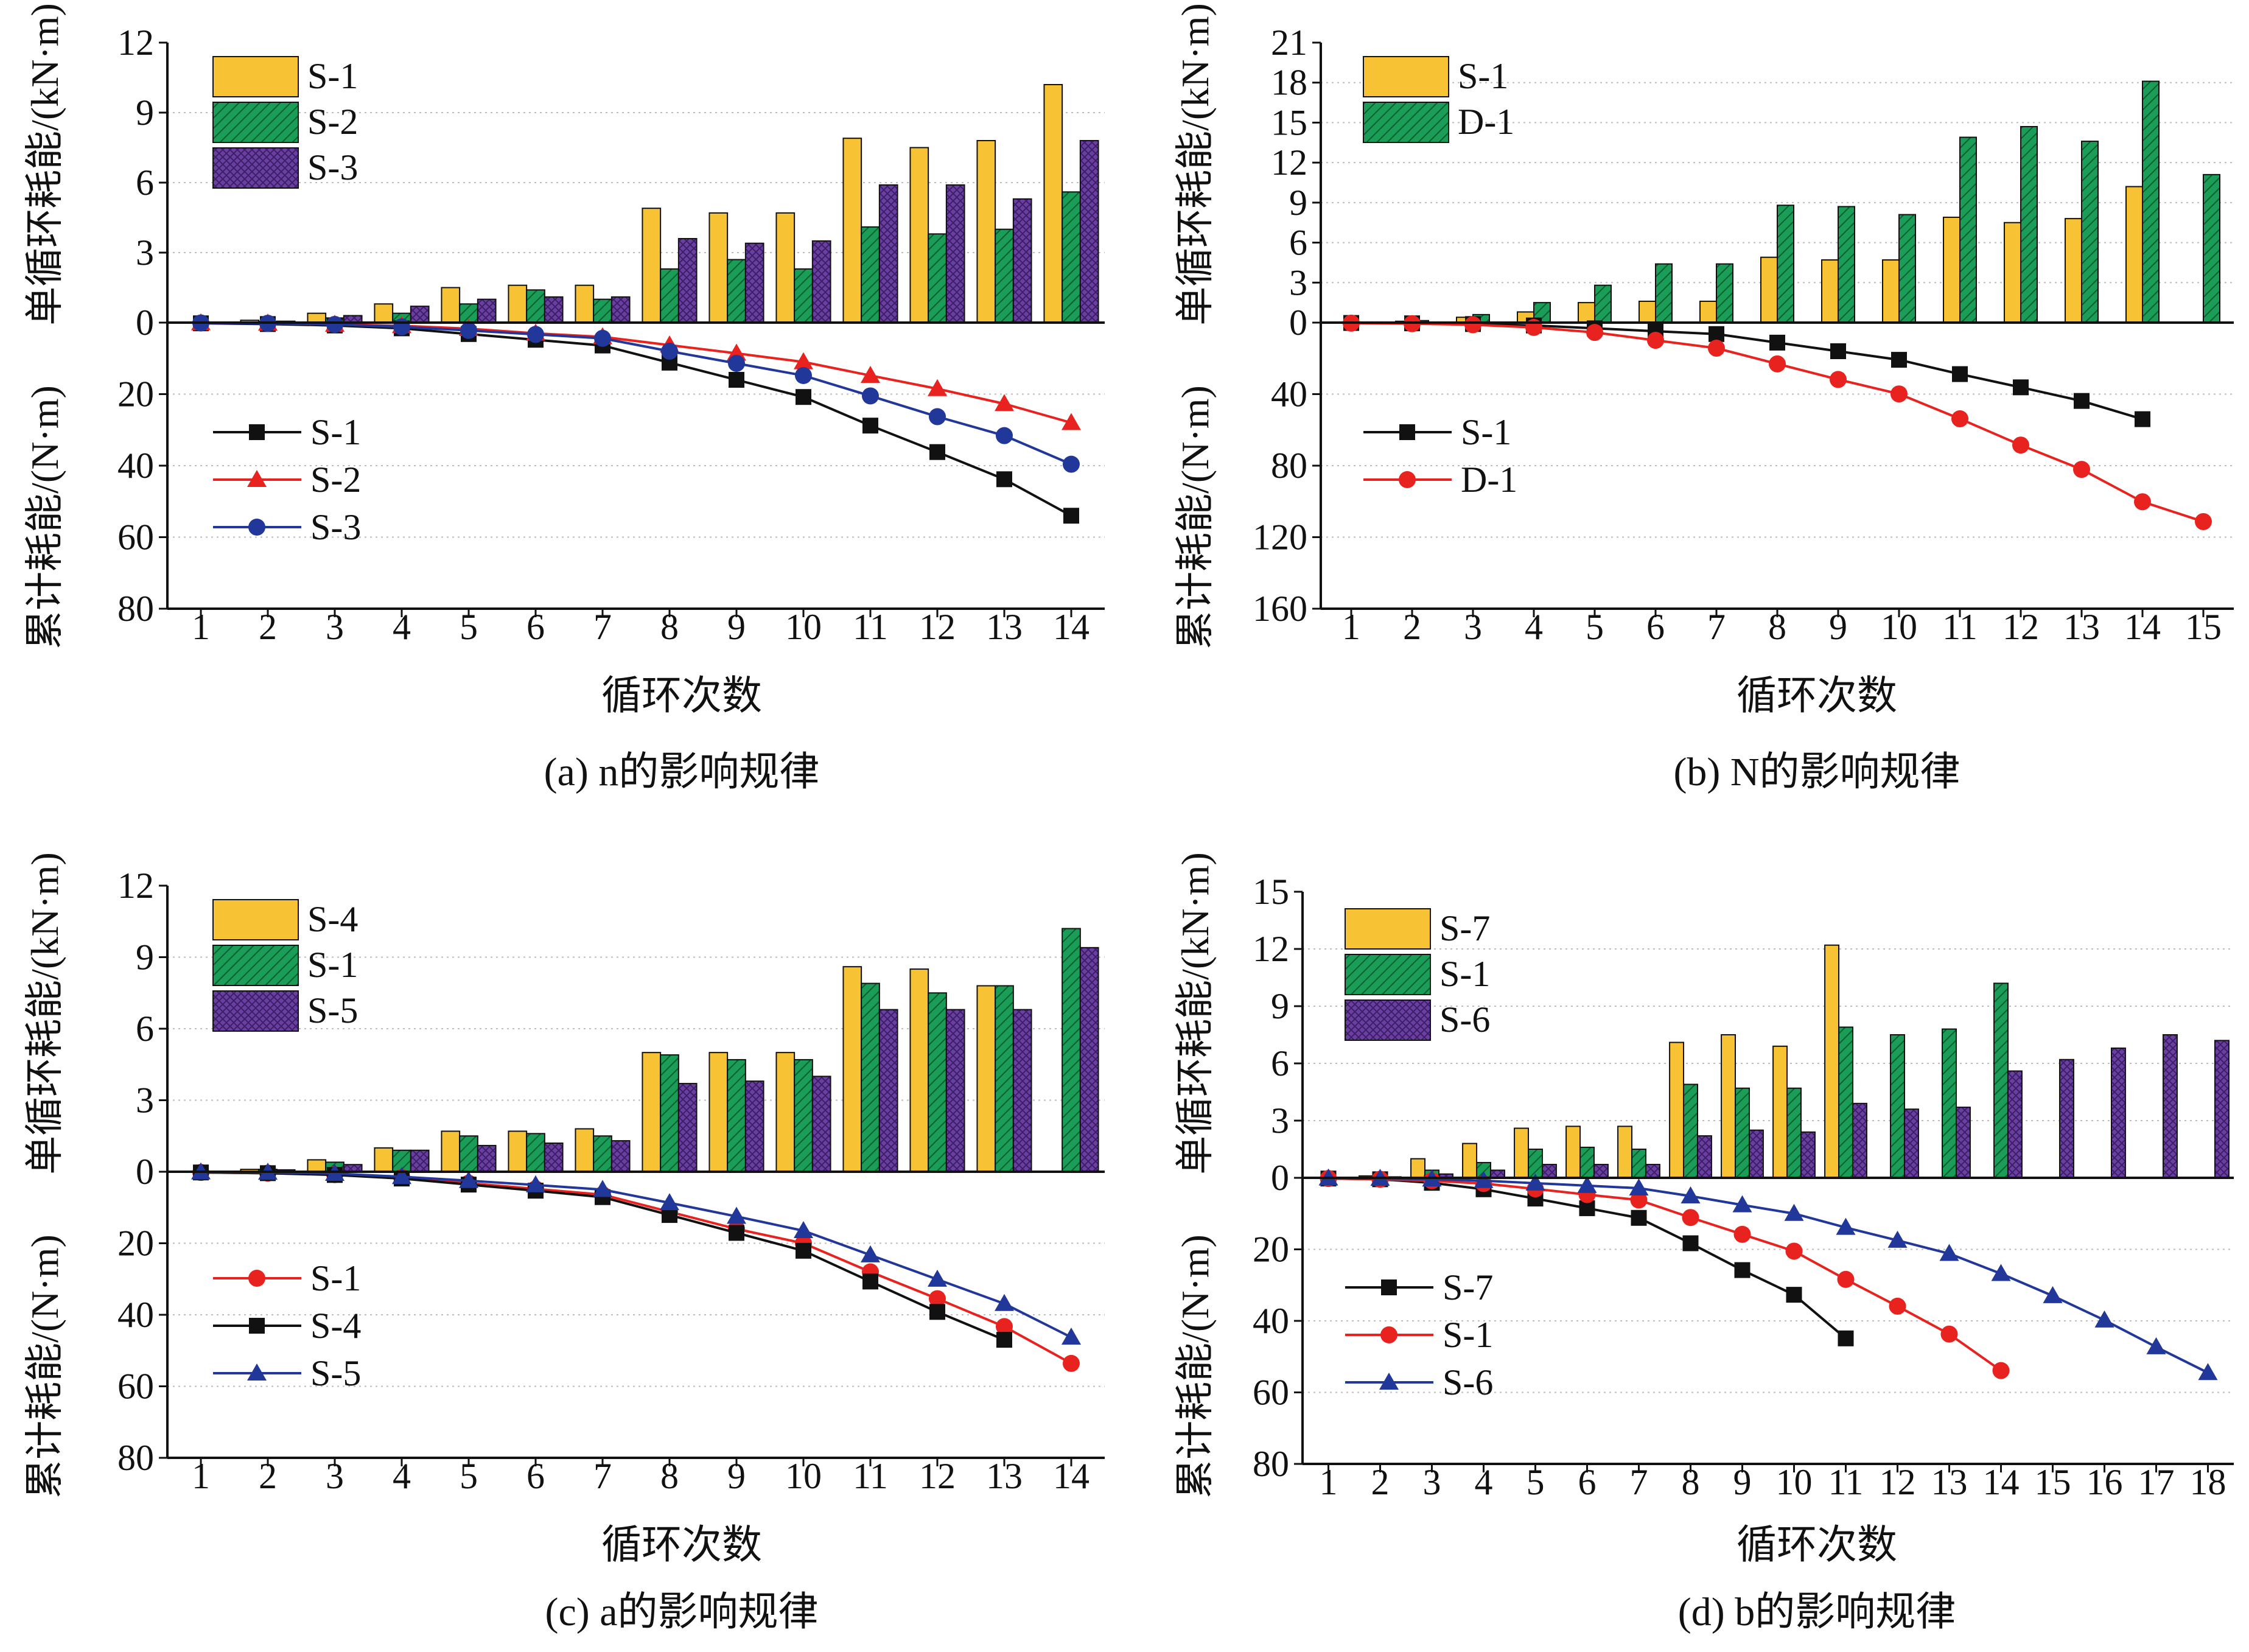  What do you see at coordinates (1289, 43) in the screenshot?
I see `top-y-tick-label: 21` at bounding box center [1289, 43].